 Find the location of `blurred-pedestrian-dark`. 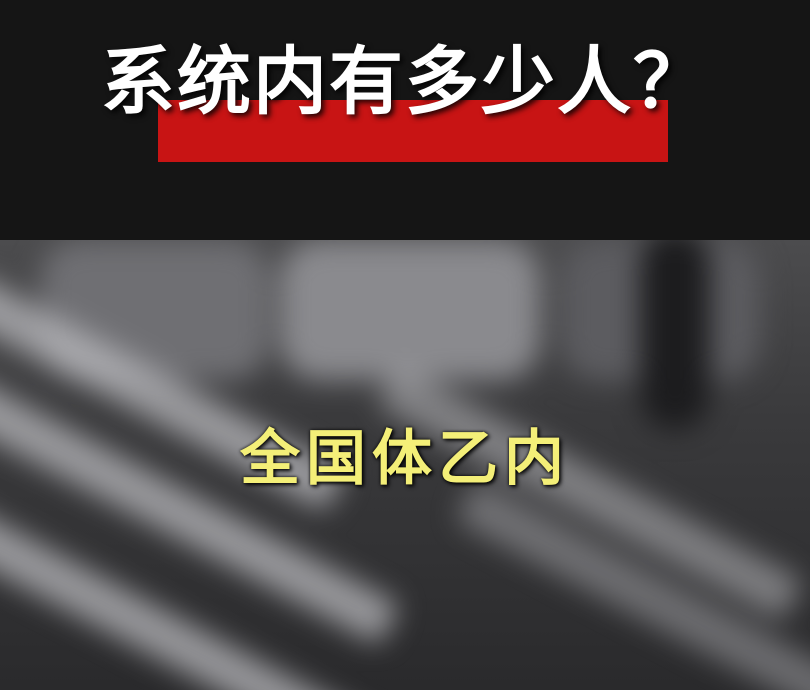

blurred-pedestrian-dark is located at coordinates (675, 335).